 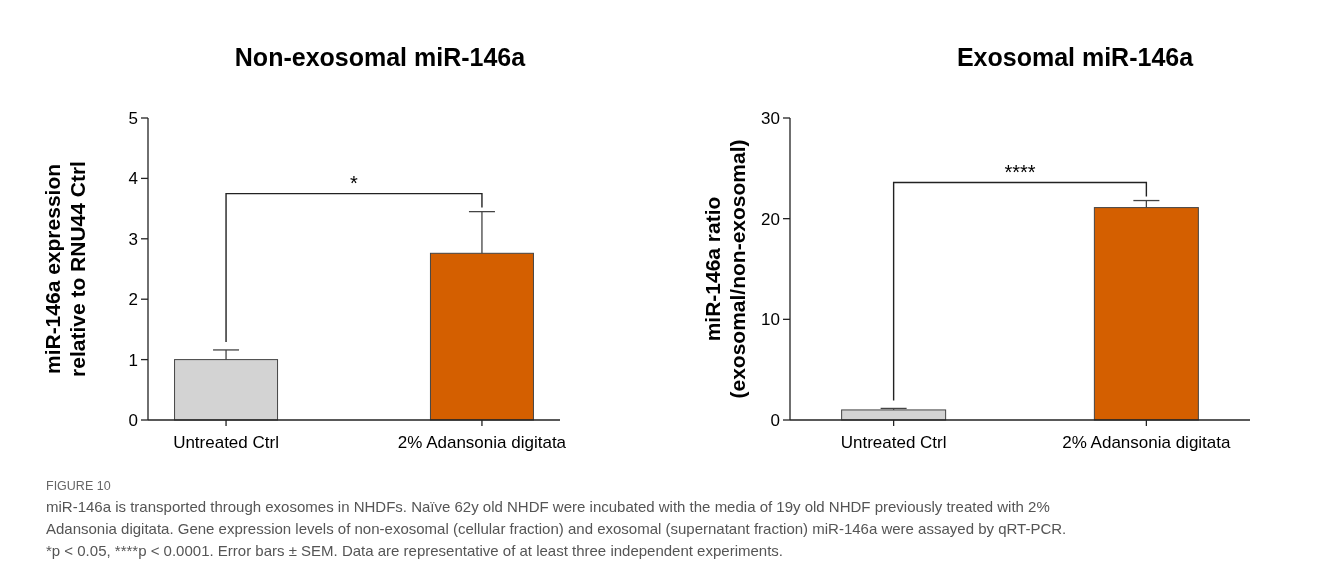 What do you see at coordinates (380, 57) in the screenshot?
I see `chart-title: Non-exosomal miR-146a` at bounding box center [380, 57].